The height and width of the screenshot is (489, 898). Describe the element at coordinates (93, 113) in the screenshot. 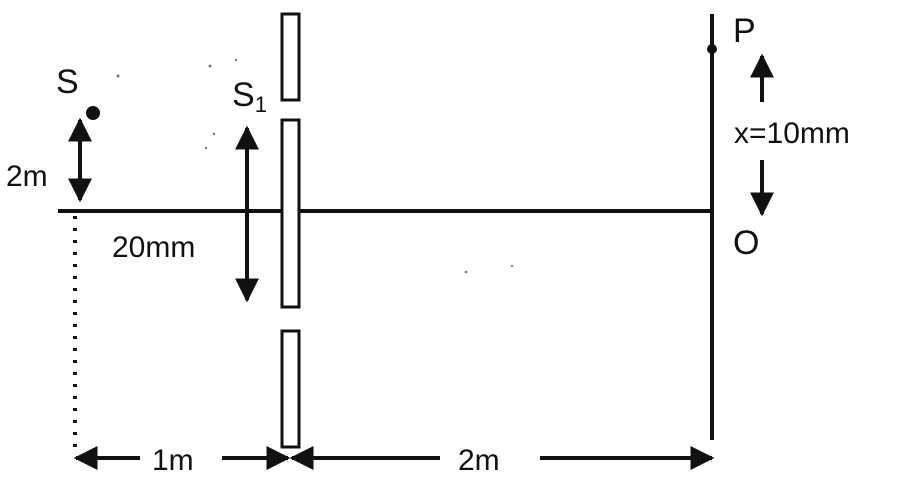

I see `source-dot` at that location.